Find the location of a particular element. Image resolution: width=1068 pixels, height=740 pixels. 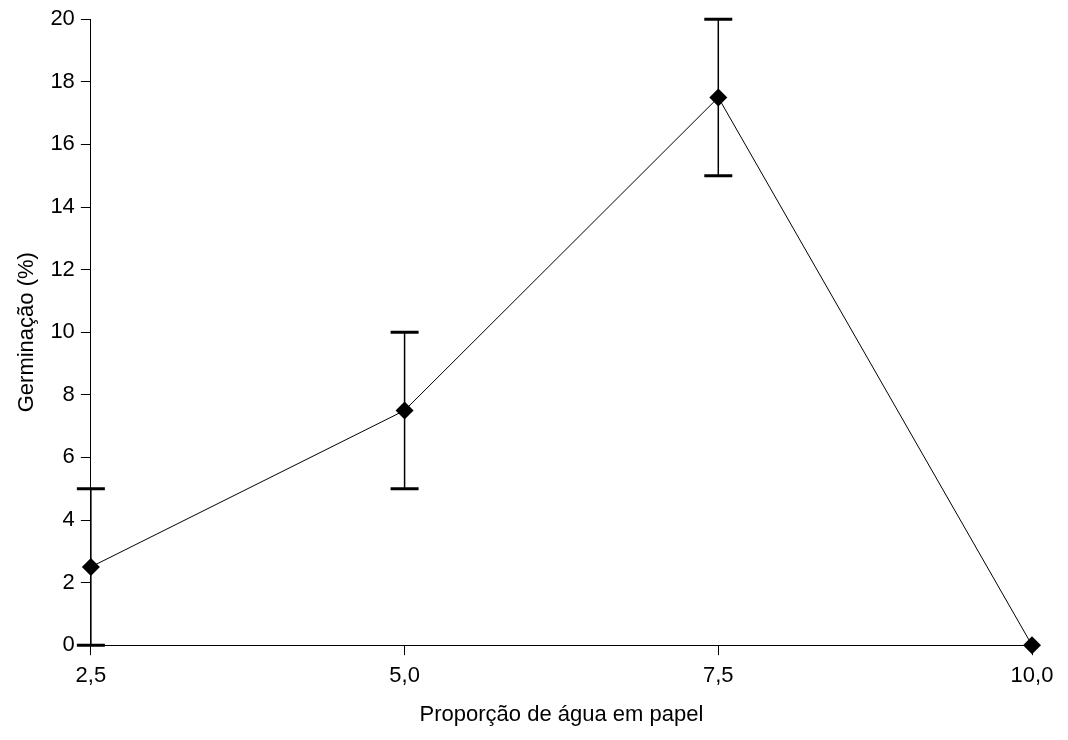

y-tick-label: 20 is located at coordinates (62, 18).